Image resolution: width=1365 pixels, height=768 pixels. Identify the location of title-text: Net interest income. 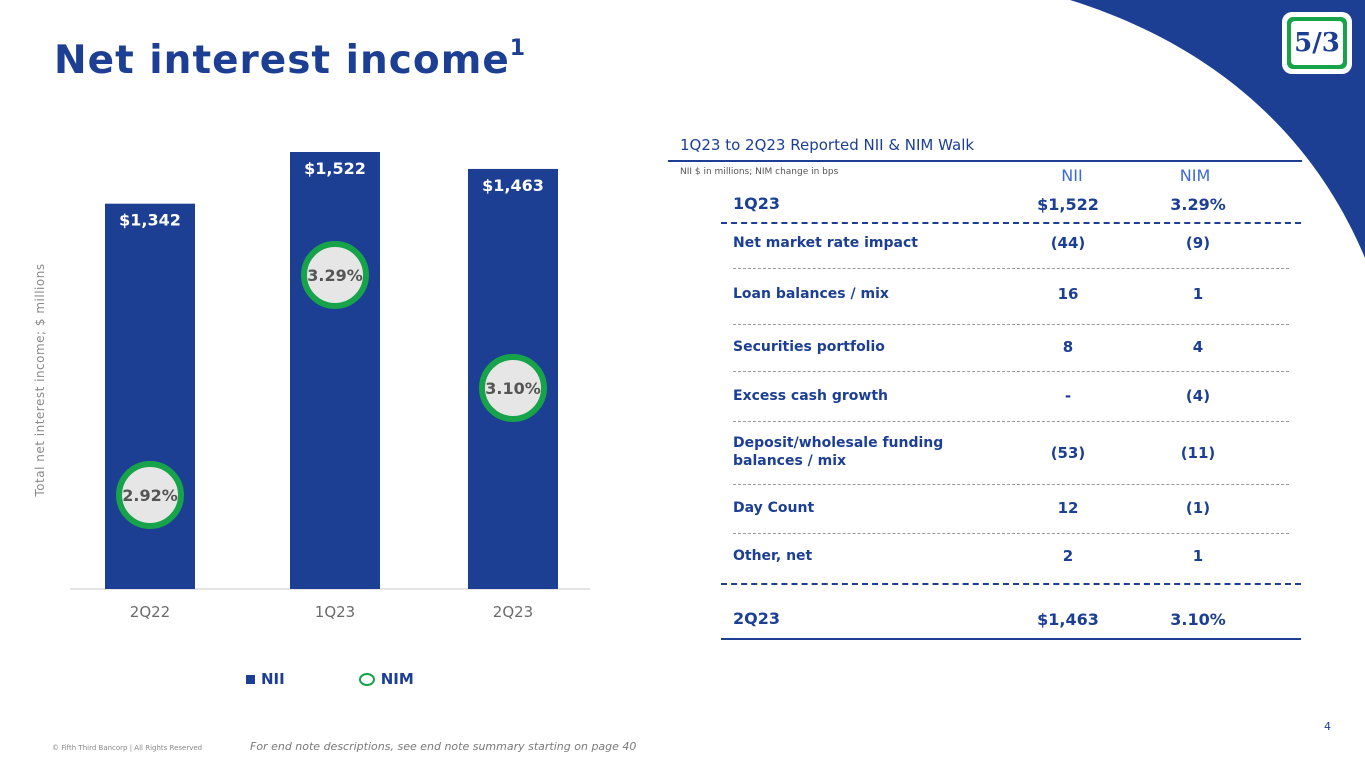
(282, 60).